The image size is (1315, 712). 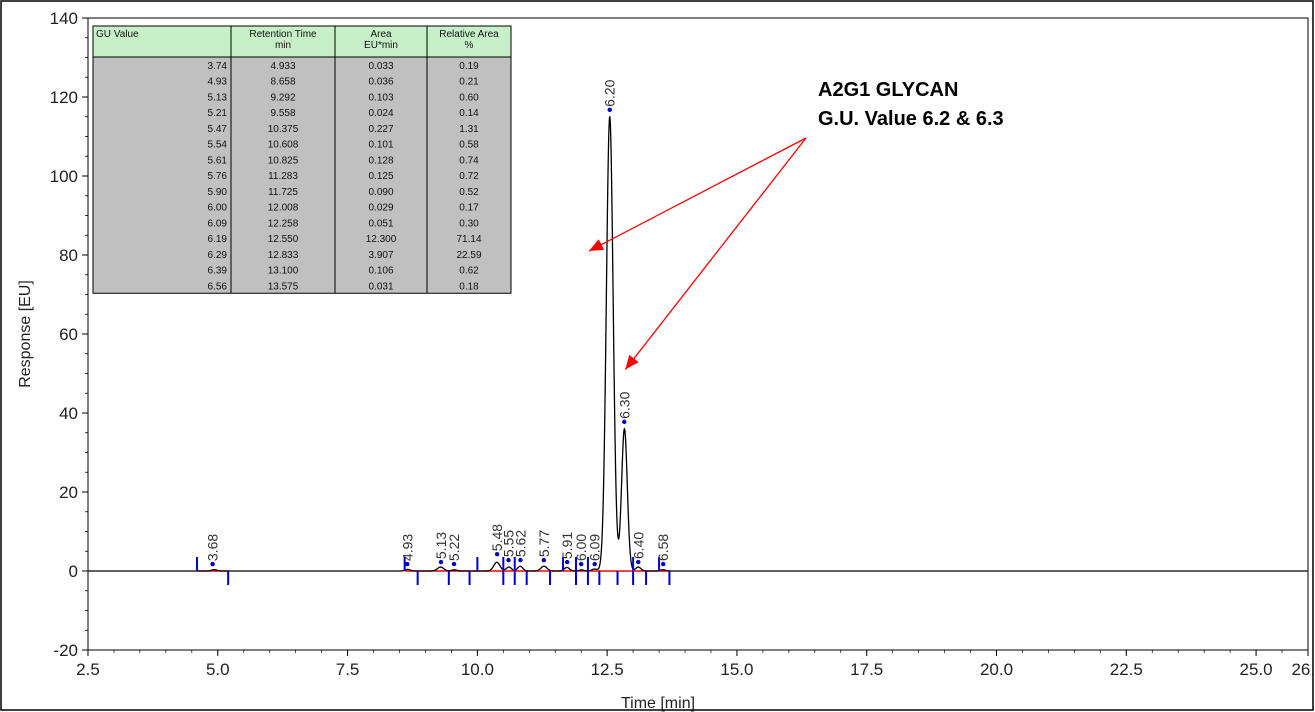 What do you see at coordinates (218, 66) in the screenshot?
I see `table-cell: 3.74` at bounding box center [218, 66].